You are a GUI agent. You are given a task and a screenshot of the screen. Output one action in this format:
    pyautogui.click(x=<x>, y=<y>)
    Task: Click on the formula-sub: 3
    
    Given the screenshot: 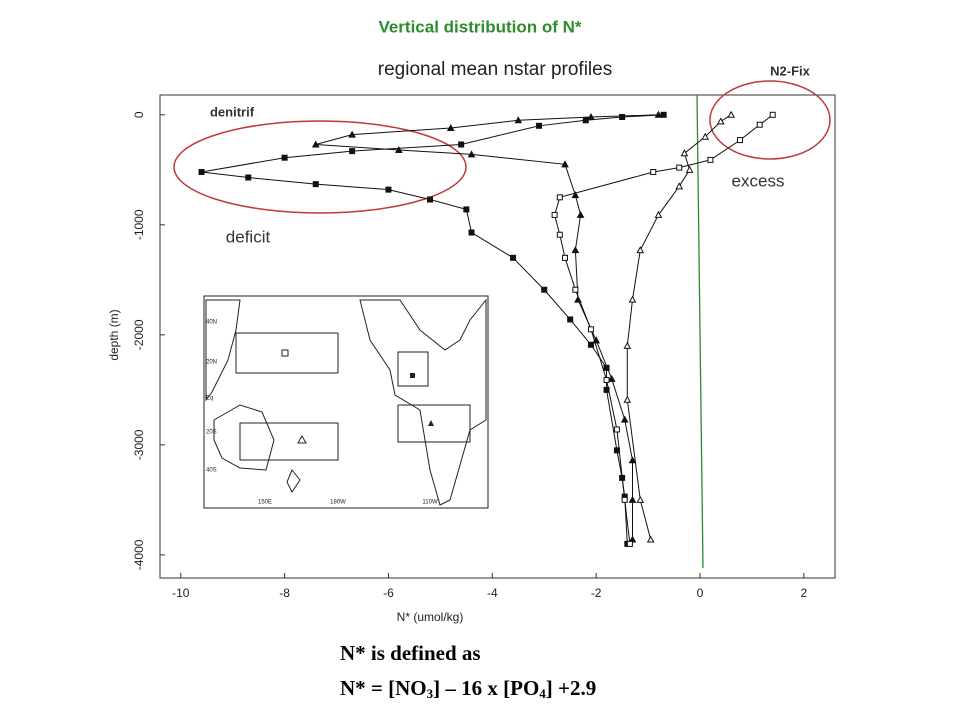 What is the action you would take?
    pyautogui.click(x=430, y=693)
    